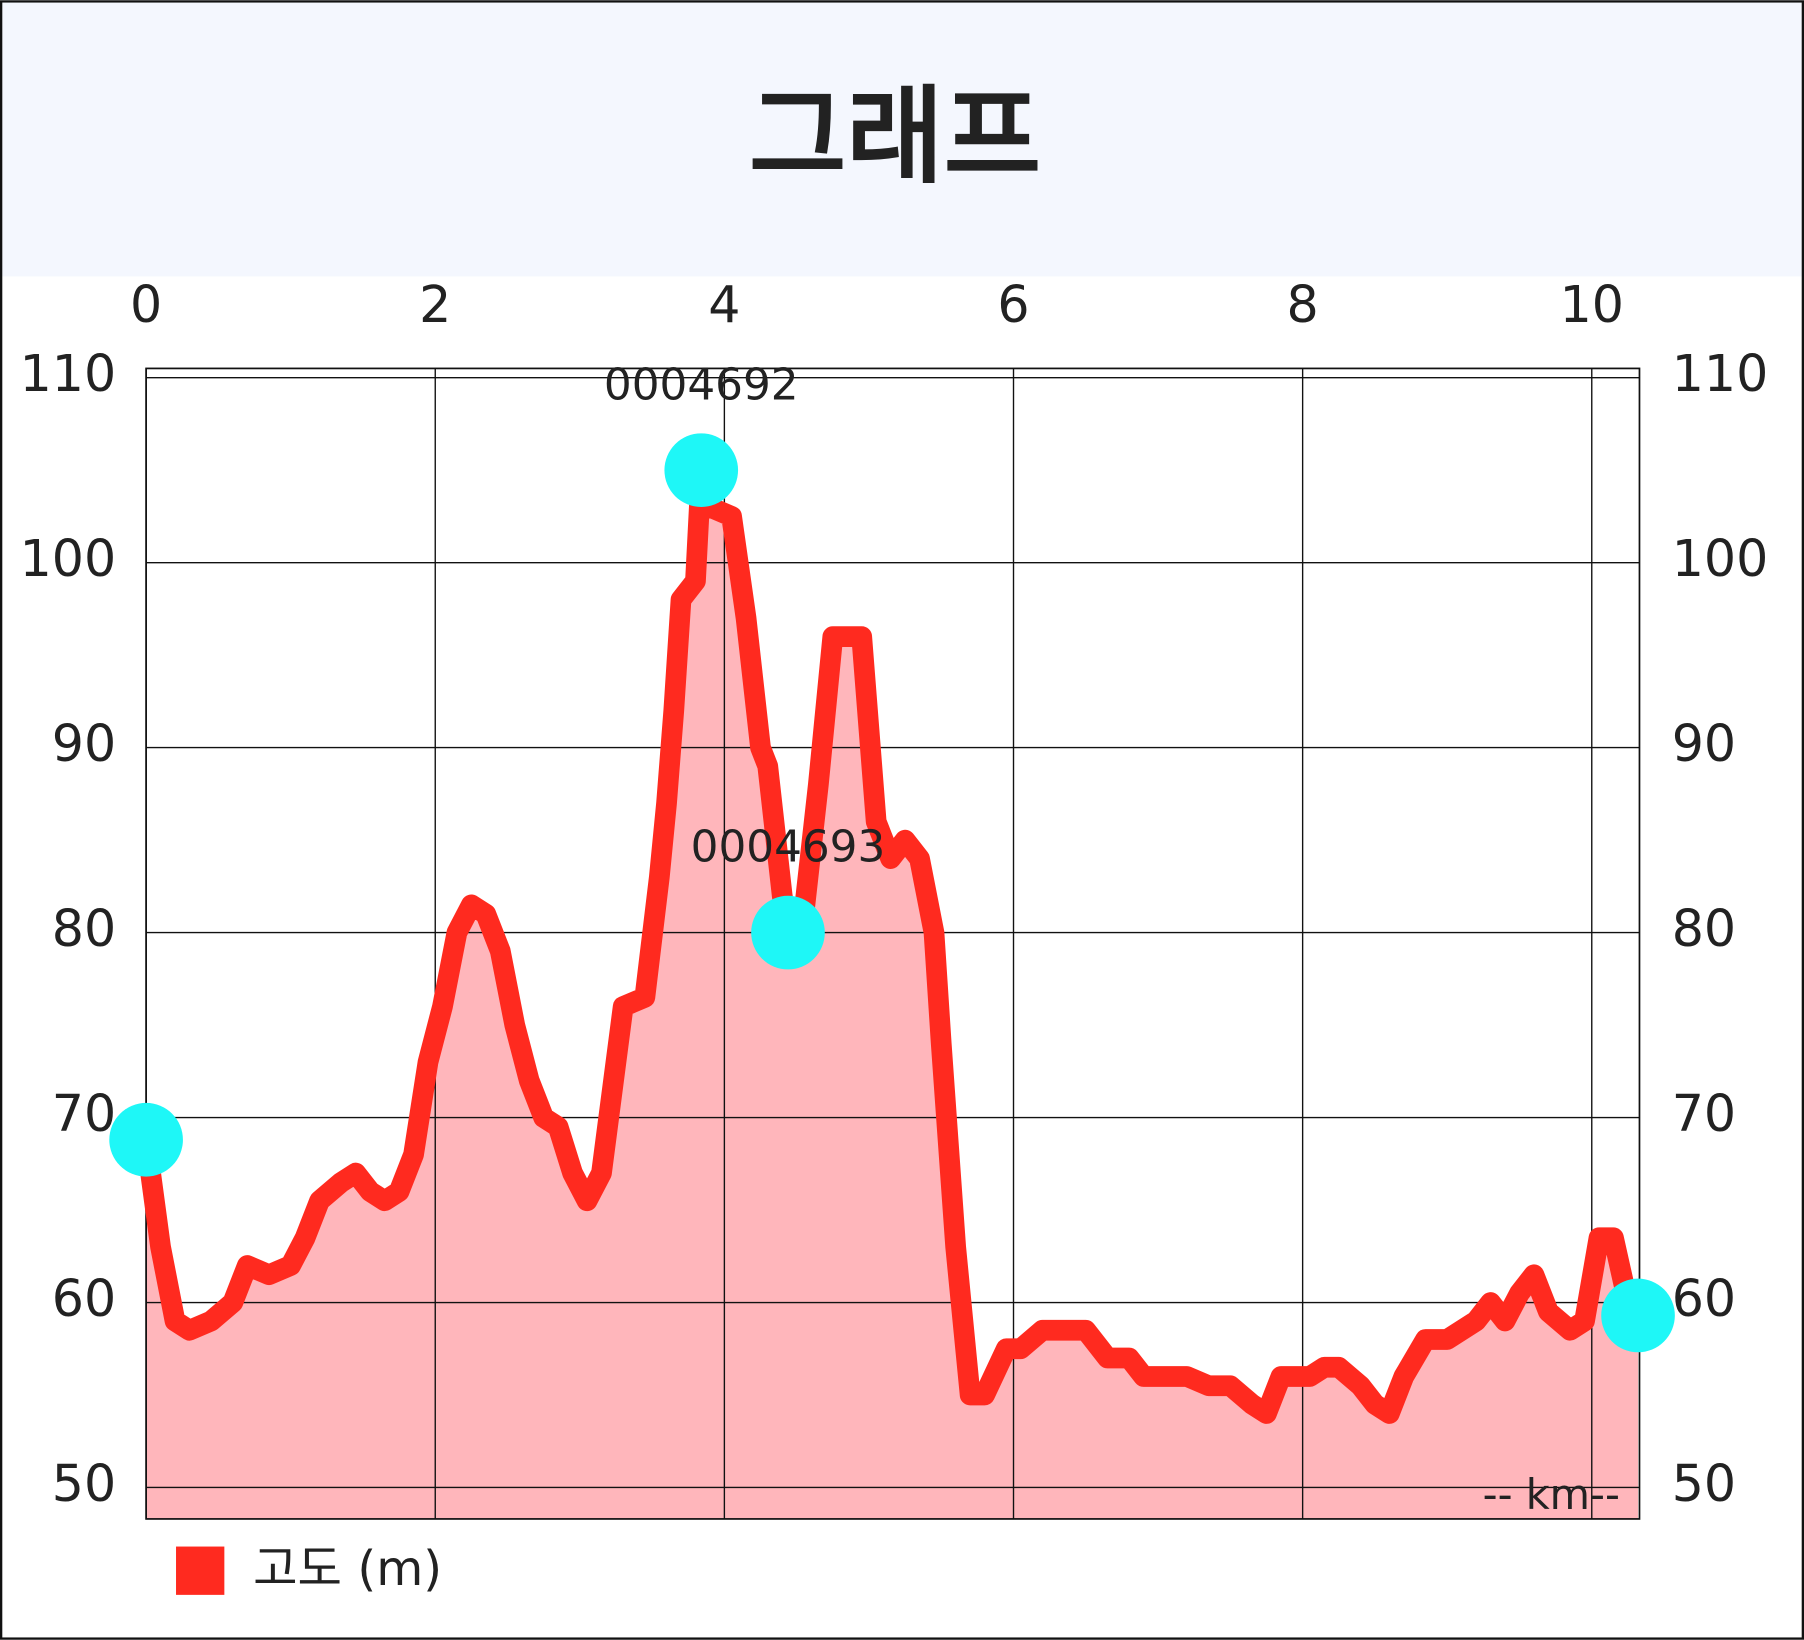  I want to click on y2-tick-label: 70, so click(1704, 1113).